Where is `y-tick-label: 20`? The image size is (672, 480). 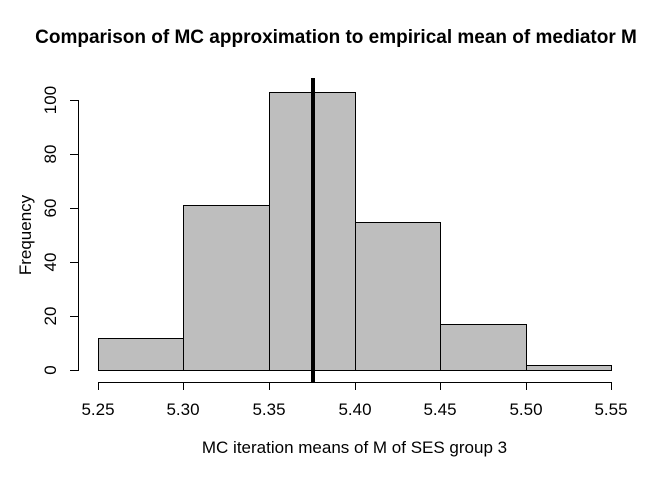 y-tick-label: 20 is located at coordinates (50, 316).